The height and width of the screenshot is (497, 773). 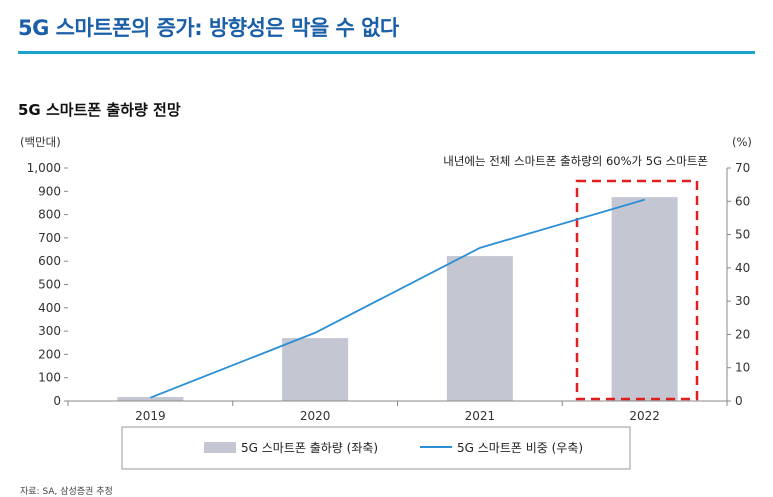 What do you see at coordinates (57, 401) in the screenshot?
I see `left-tick-label: 0` at bounding box center [57, 401].